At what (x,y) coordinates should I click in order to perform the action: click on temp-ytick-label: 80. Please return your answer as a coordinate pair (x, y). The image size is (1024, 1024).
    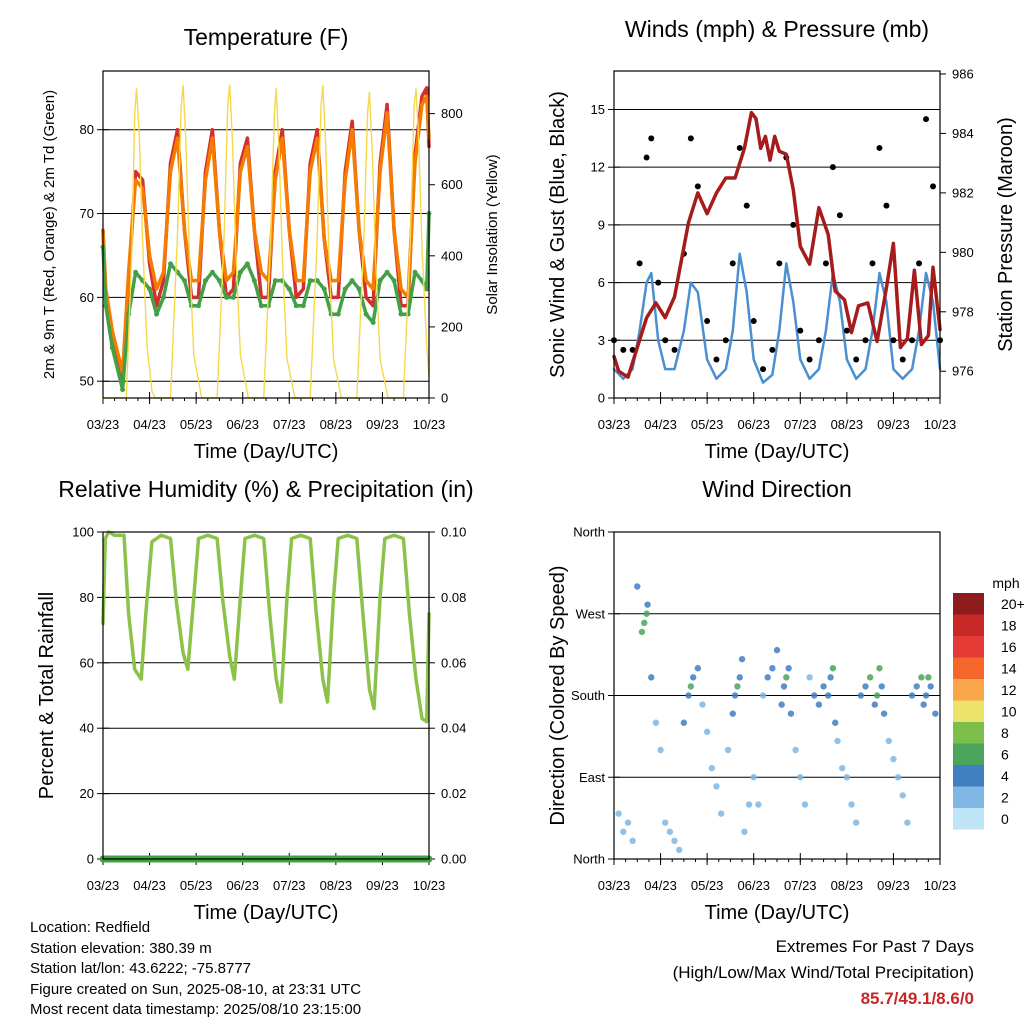
    Looking at the image, I should click on (87, 129).